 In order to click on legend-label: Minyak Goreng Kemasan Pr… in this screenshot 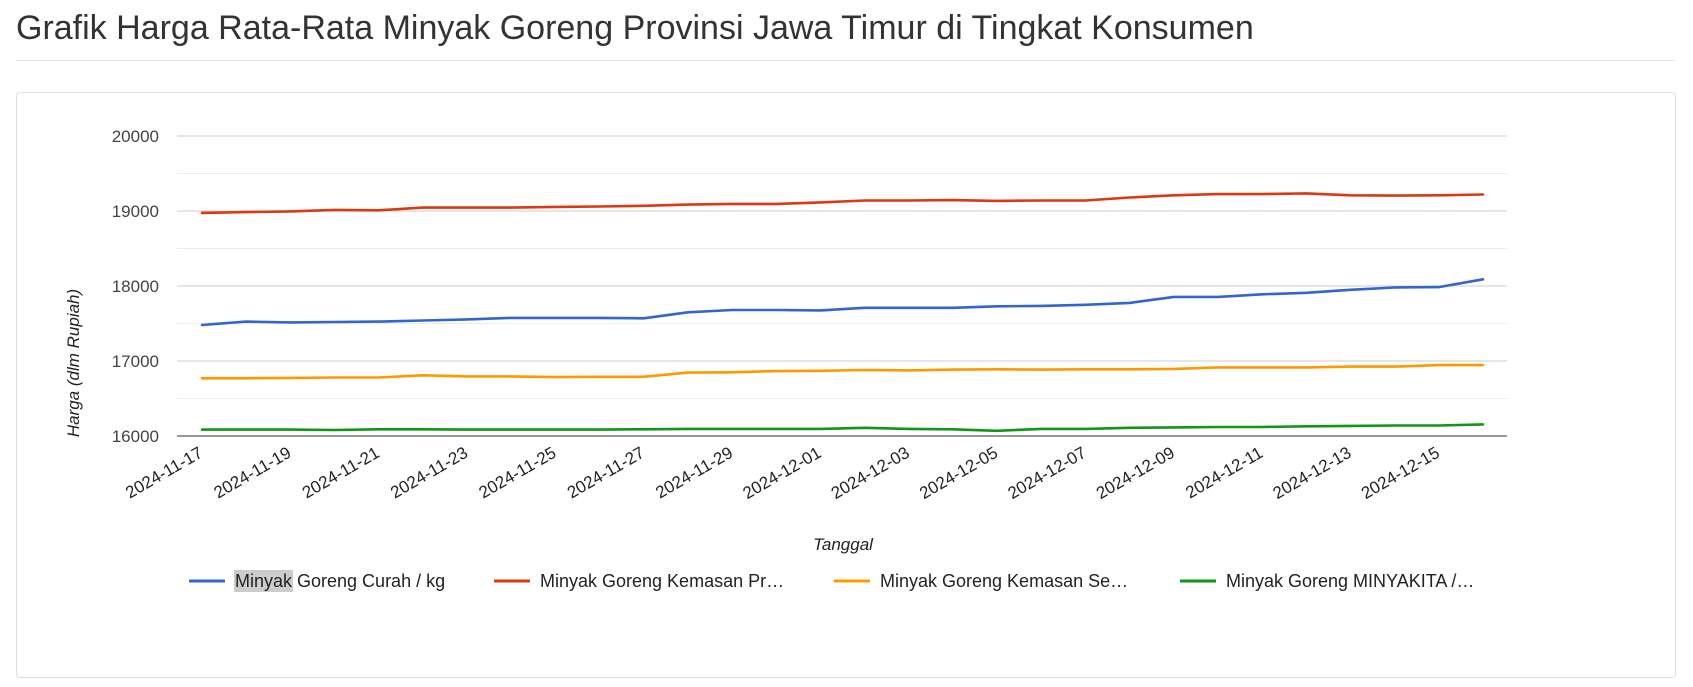, I will do `click(662, 581)`.